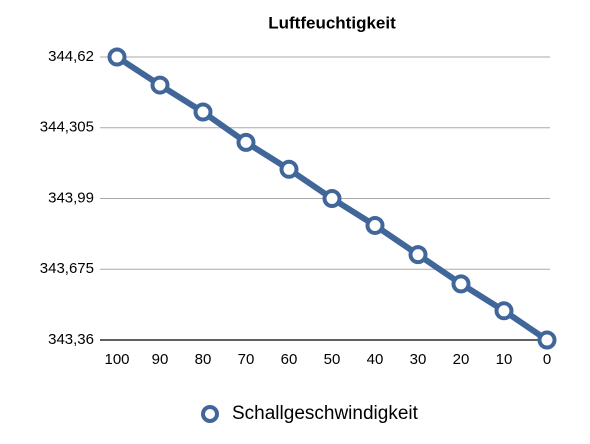 The width and height of the screenshot is (590, 444). Describe the element at coordinates (418, 359) in the screenshot. I see `x-tick-label: 30` at that location.